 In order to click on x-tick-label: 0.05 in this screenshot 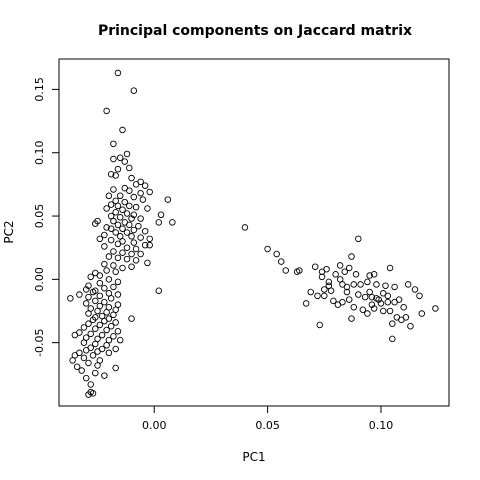, I will do `click(267, 425)`.